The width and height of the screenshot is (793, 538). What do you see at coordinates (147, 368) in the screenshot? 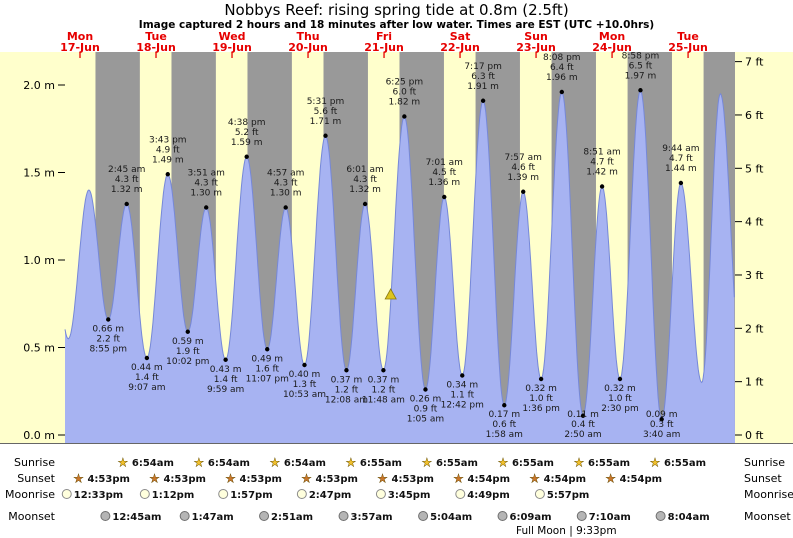
I see `low-tide-label: 0.44 m` at bounding box center [147, 368].